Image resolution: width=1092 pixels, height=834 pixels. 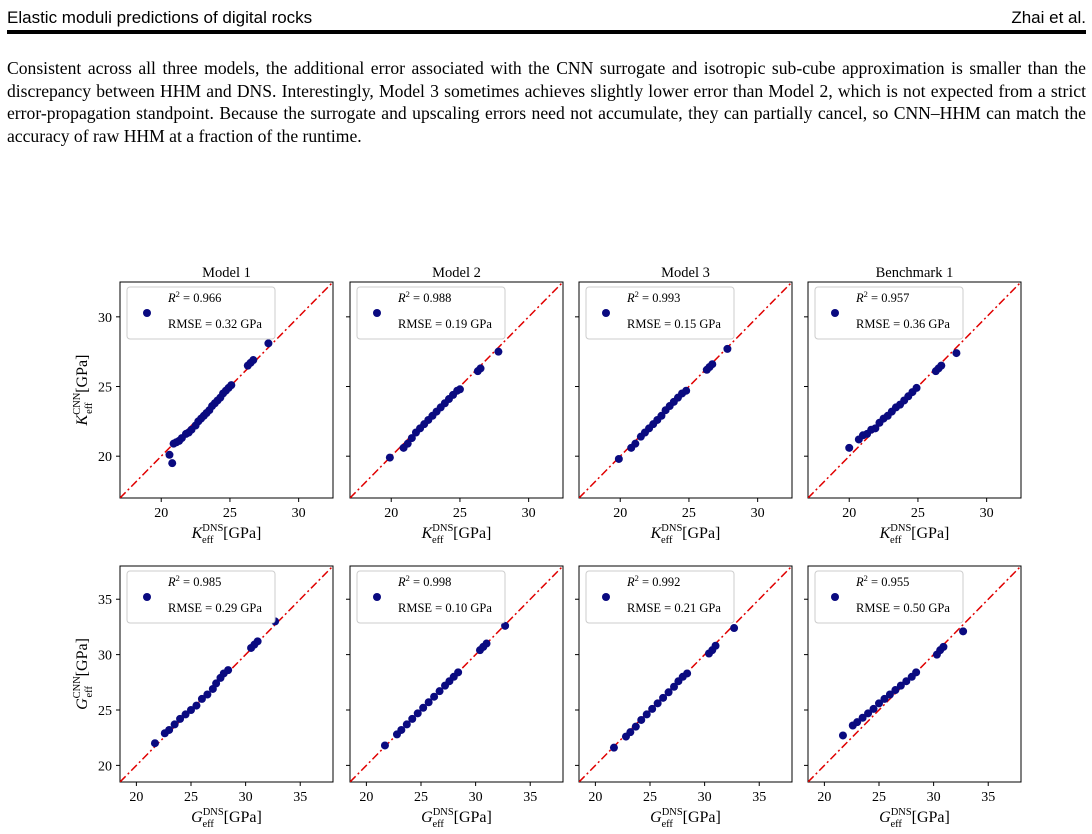 What do you see at coordinates (424, 581) in the screenshot?
I see `legend-r2: R2 = 0.998` at bounding box center [424, 581].